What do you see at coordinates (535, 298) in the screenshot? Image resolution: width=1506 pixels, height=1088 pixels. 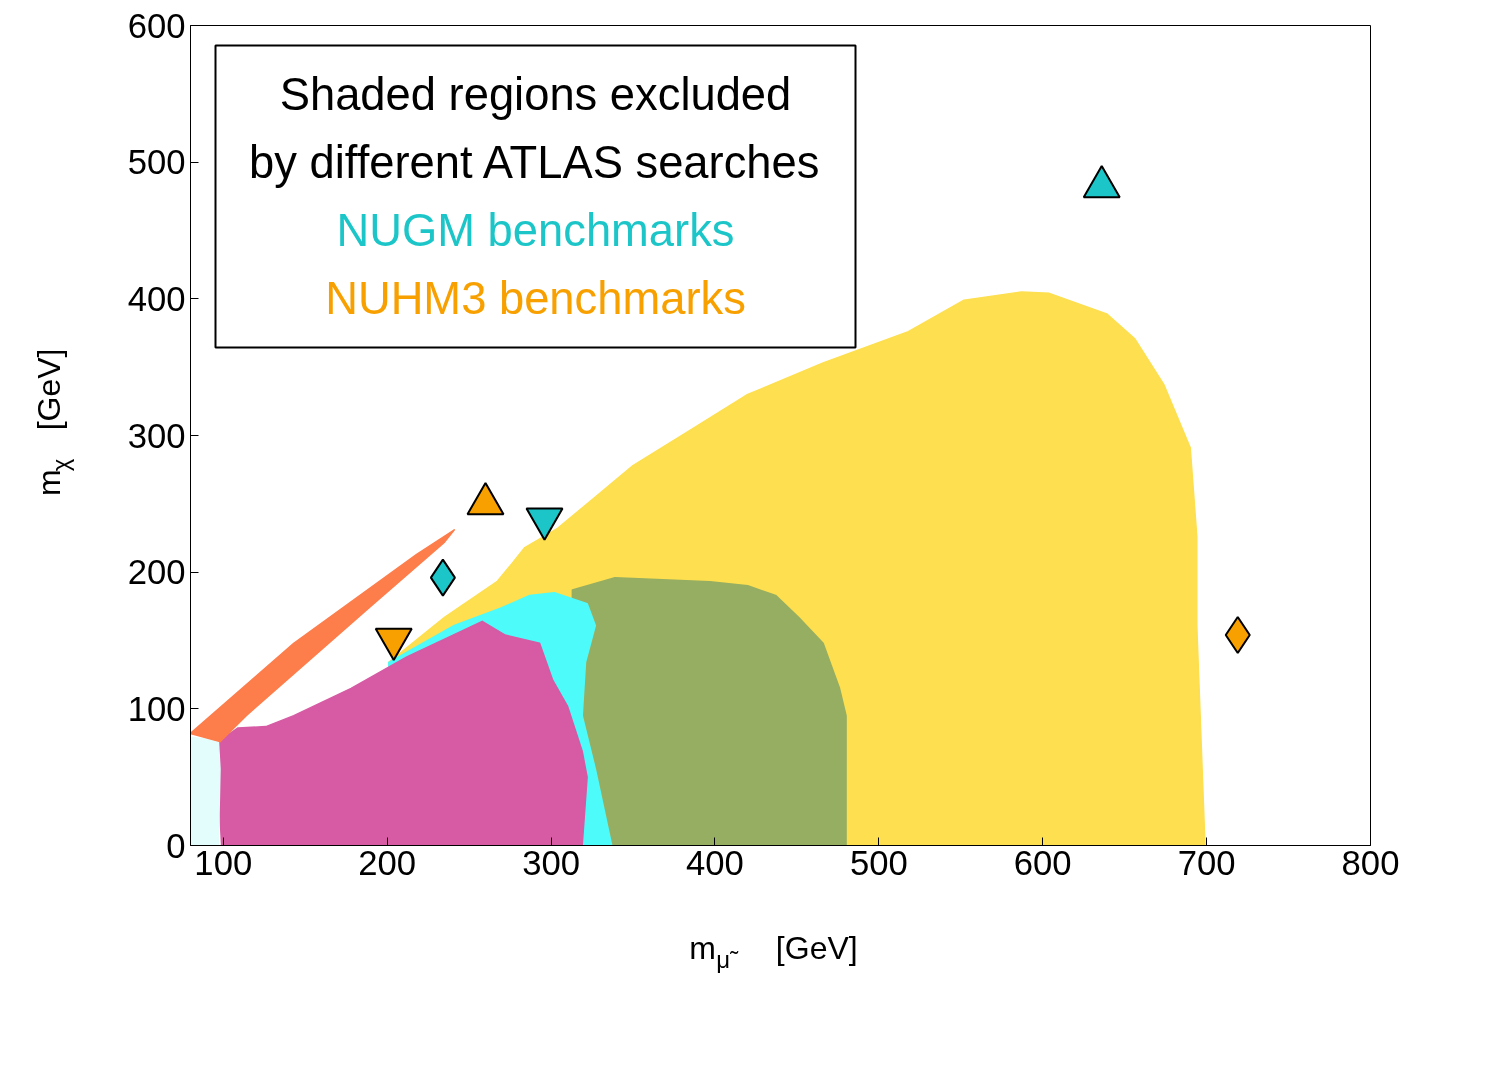 I see `text: NUHM3 benchmarks` at bounding box center [535, 298].